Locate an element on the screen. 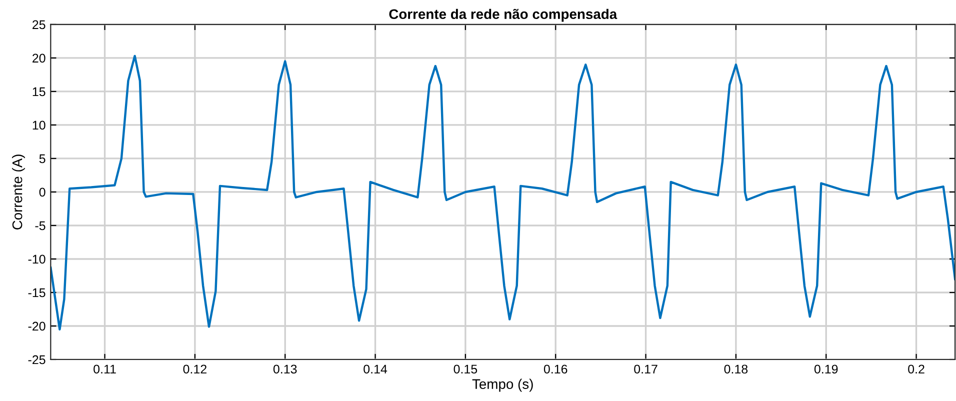 The width and height of the screenshot is (956, 401). x-axis-title: Tempo (s) is located at coordinates (502, 385).